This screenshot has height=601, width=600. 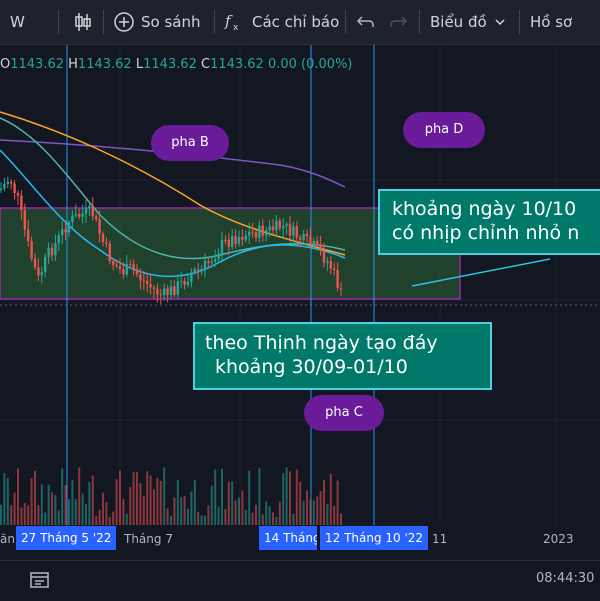 What do you see at coordinates (173, 213) in the screenshot?
I see `ma-line-blue` at bounding box center [173, 213].